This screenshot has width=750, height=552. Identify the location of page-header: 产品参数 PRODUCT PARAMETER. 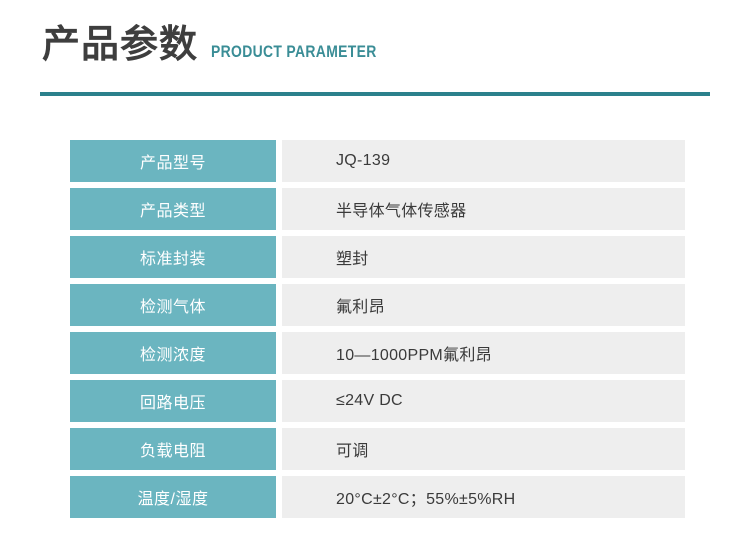
(227, 45).